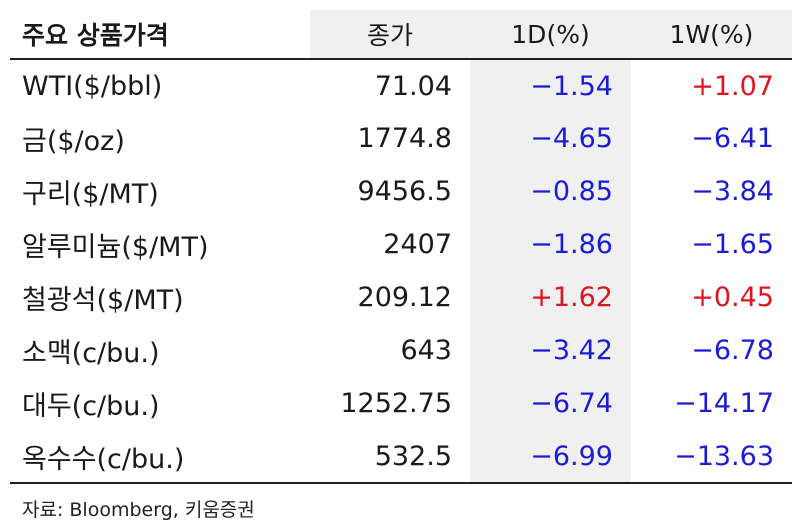  What do you see at coordinates (404, 138) in the screenshot?
I see `close-price-cell: 1774.8` at bounding box center [404, 138].